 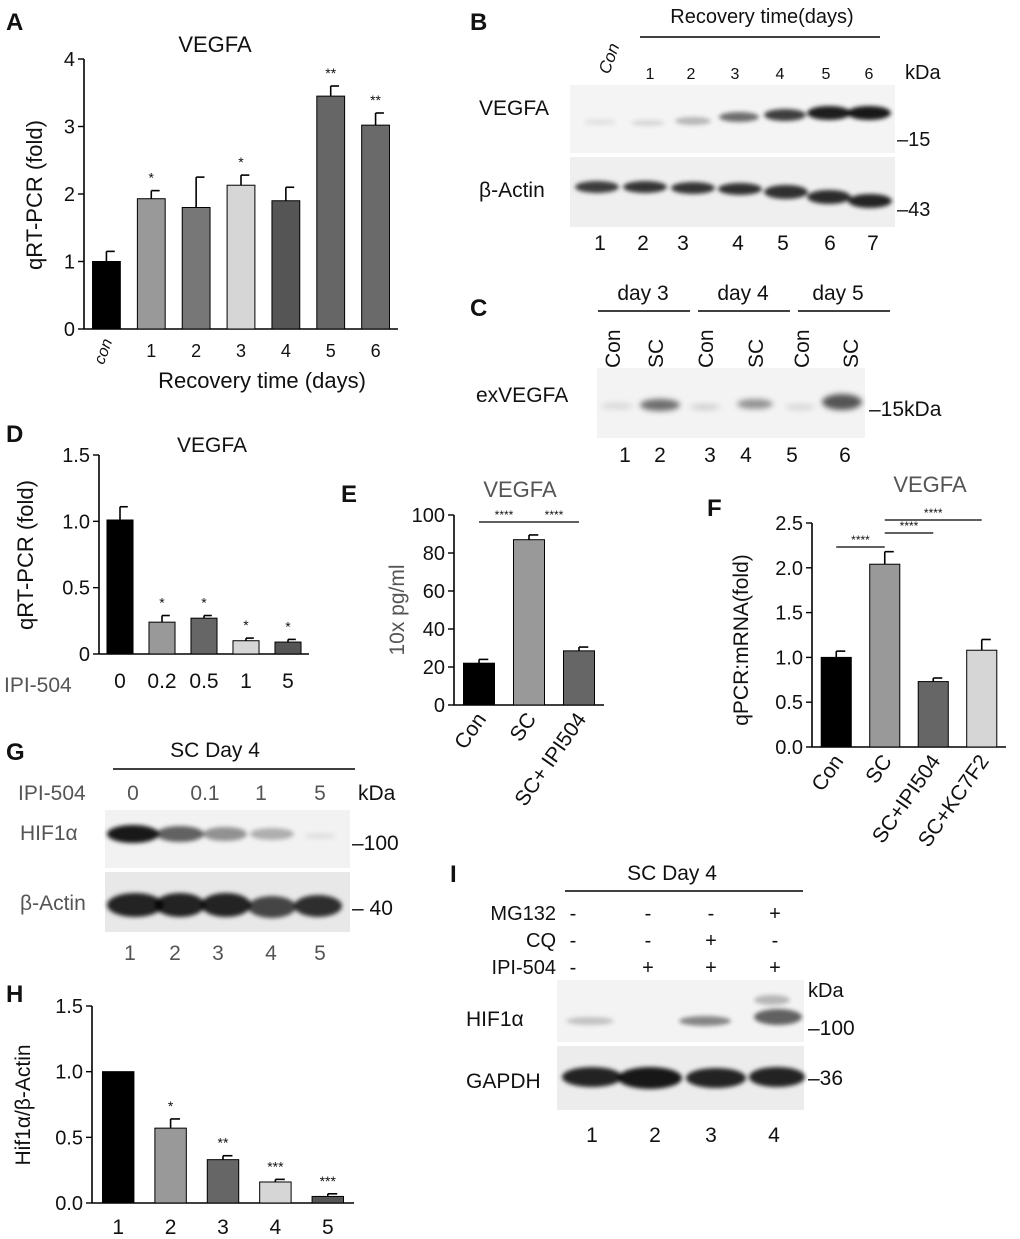 What do you see at coordinates (845, 455) in the screenshot?
I see `blot-c-lane: 6` at bounding box center [845, 455].